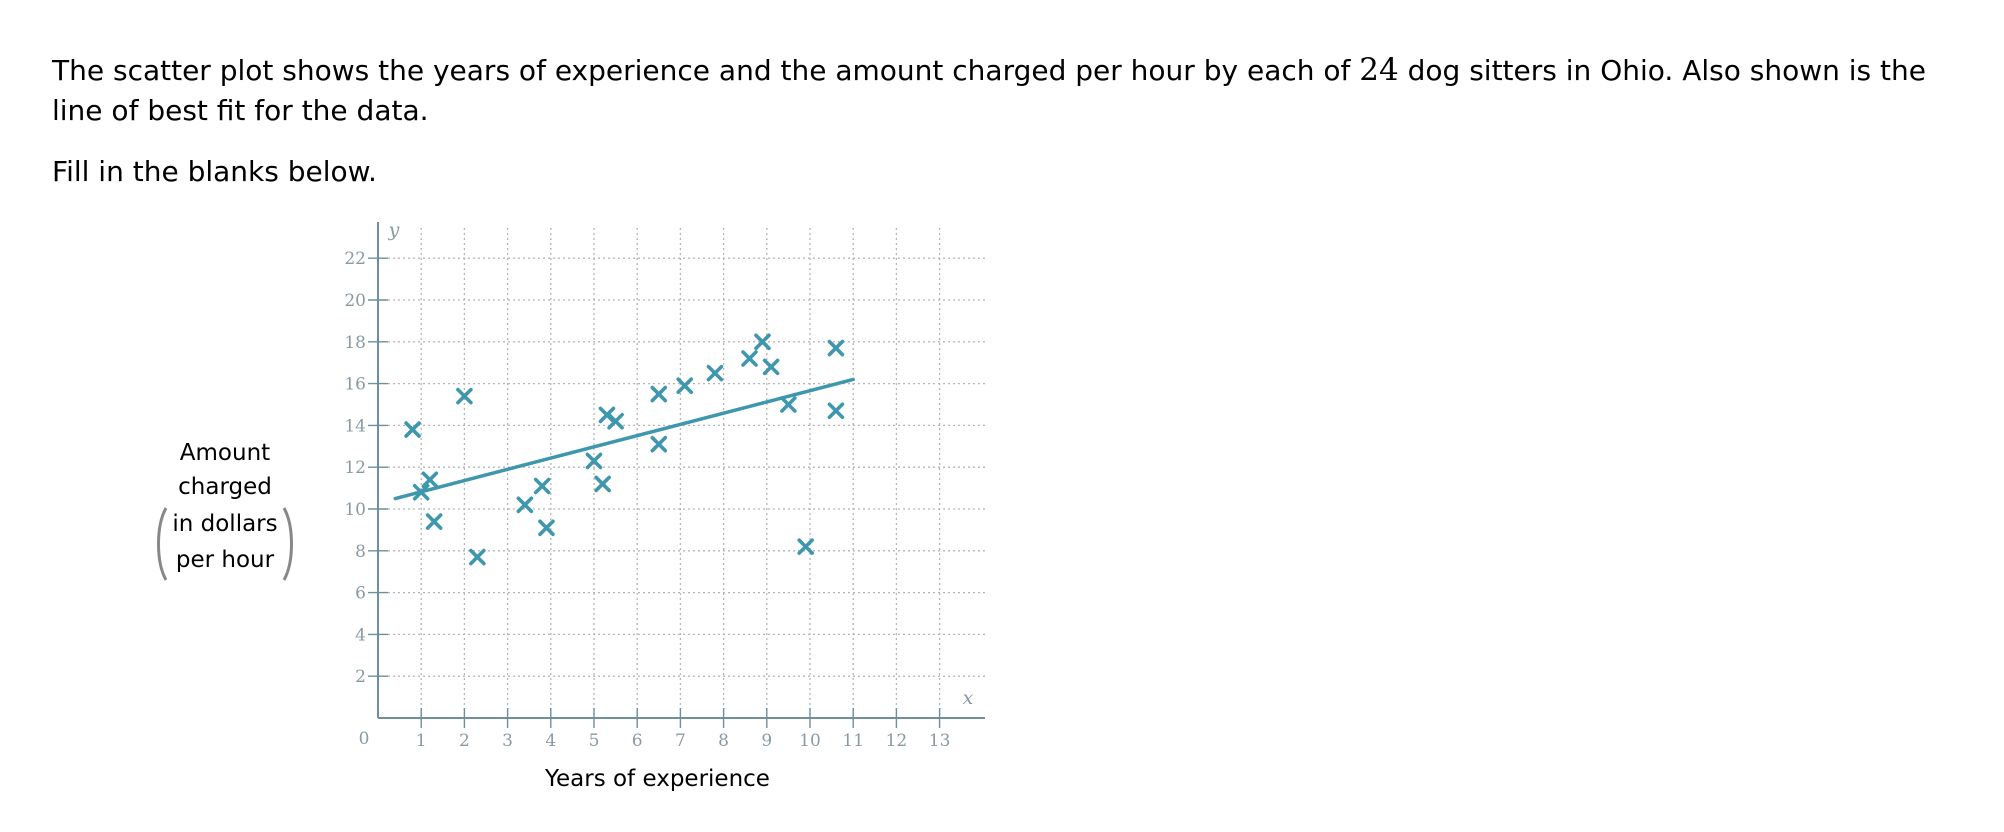 The height and width of the screenshot is (832, 2004). Describe the element at coordinates (853, 741) in the screenshot. I see `x-tick-label-11: 11` at that location.